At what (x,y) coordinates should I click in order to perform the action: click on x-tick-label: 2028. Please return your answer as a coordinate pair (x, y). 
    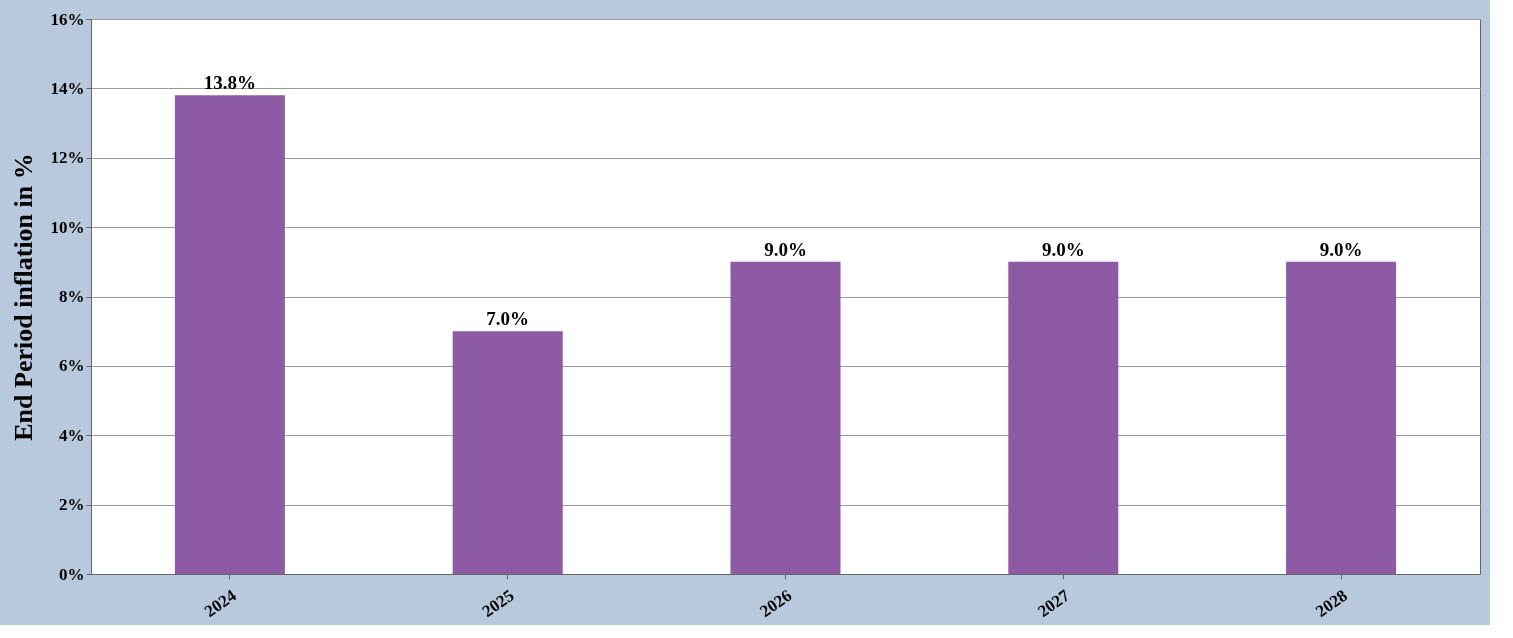
    Looking at the image, I should click on (1331, 603).